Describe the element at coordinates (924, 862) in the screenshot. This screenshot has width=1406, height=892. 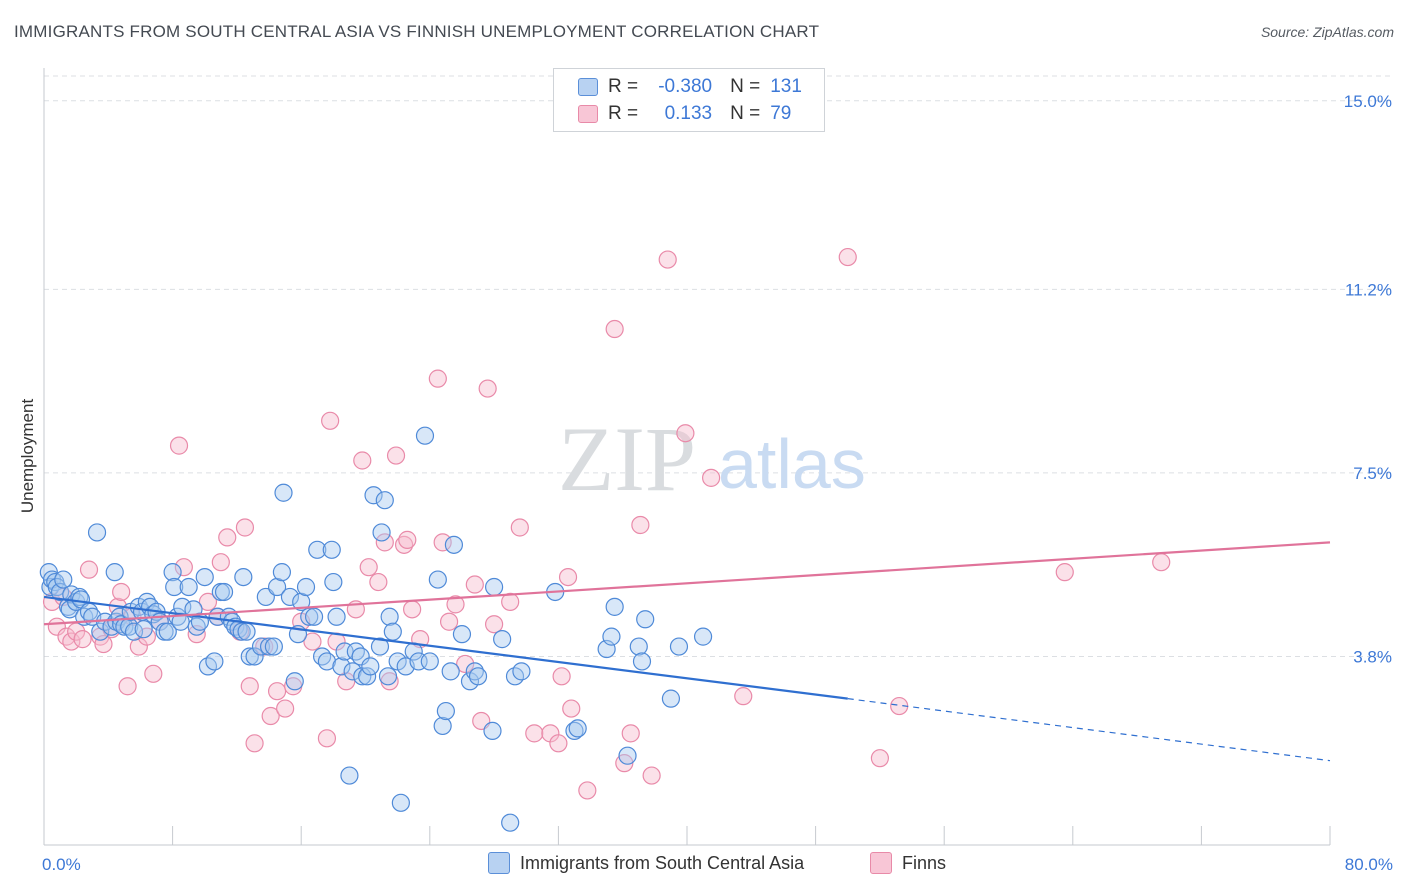
I see `legend-label-finns: Finns` at that location.